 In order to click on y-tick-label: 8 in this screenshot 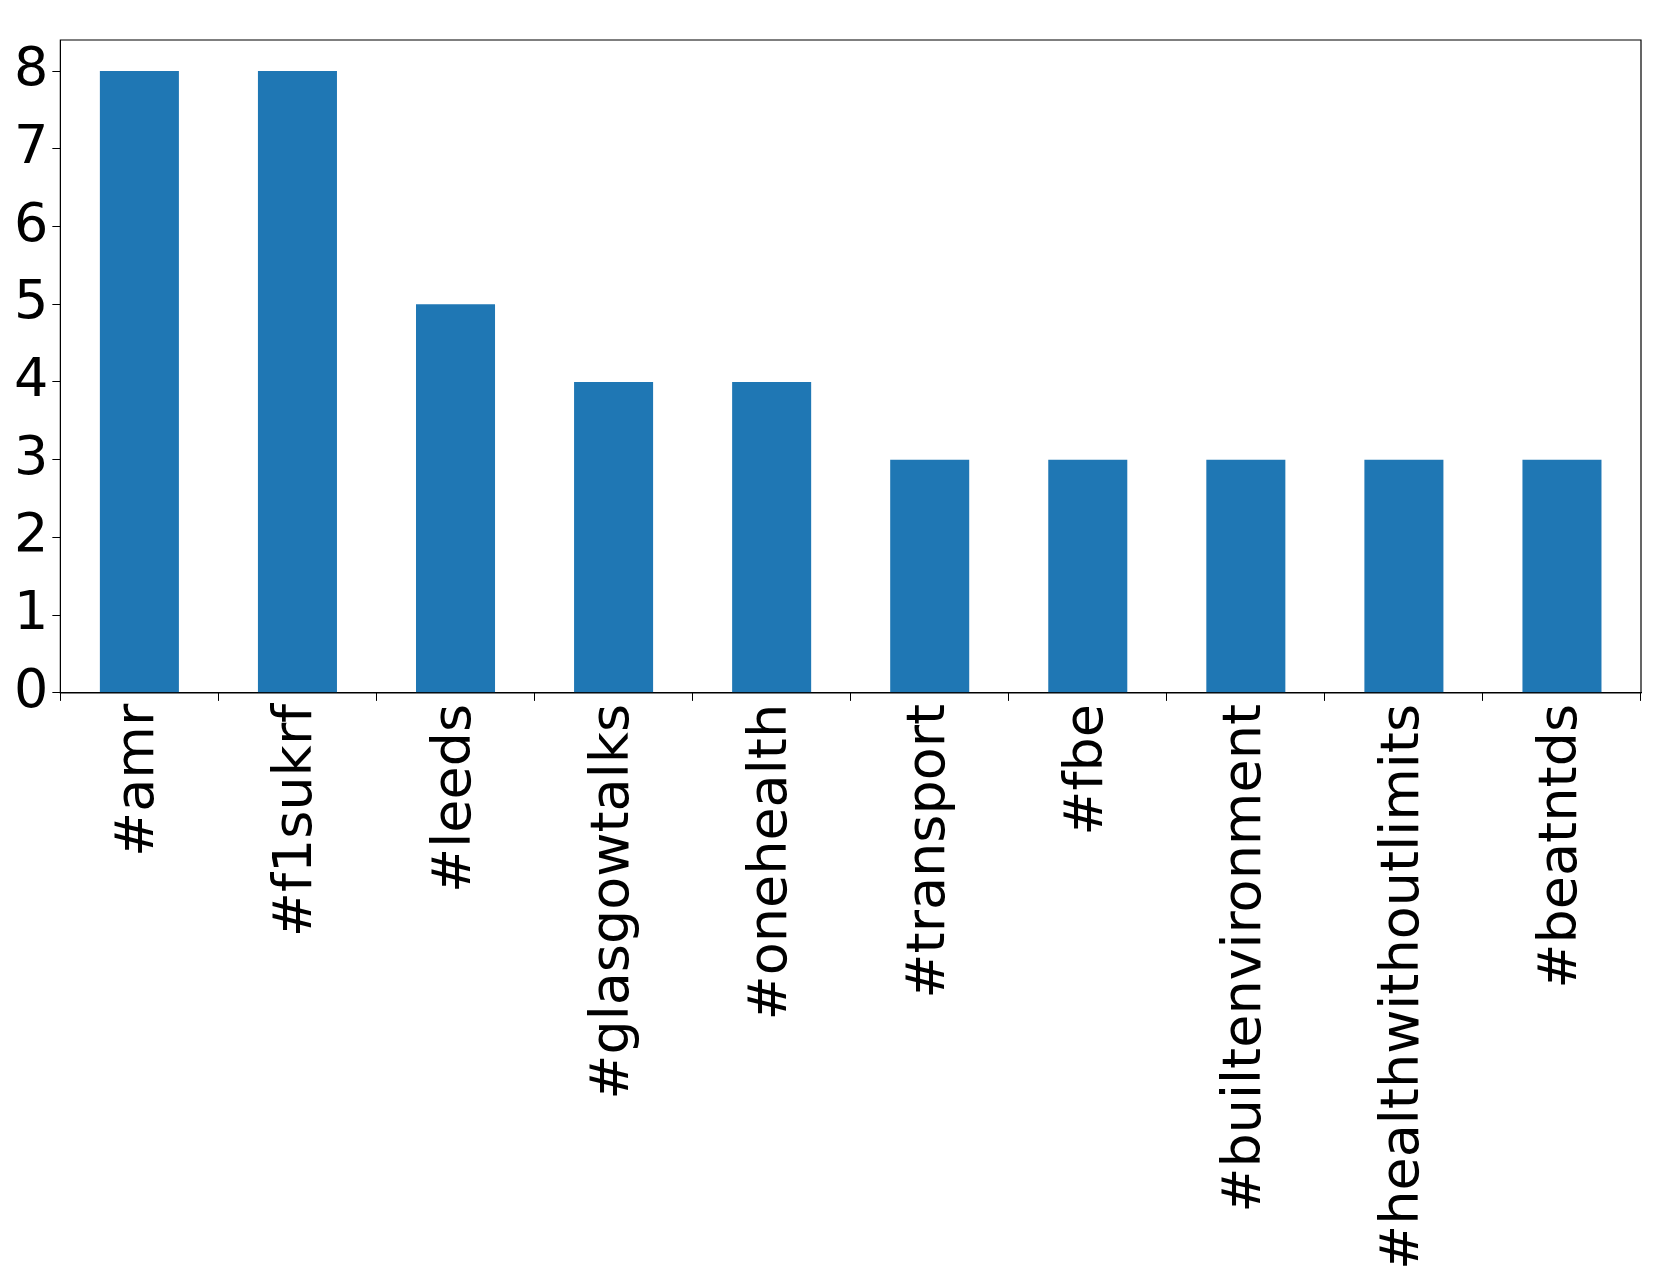, I will do `click(31, 67)`.